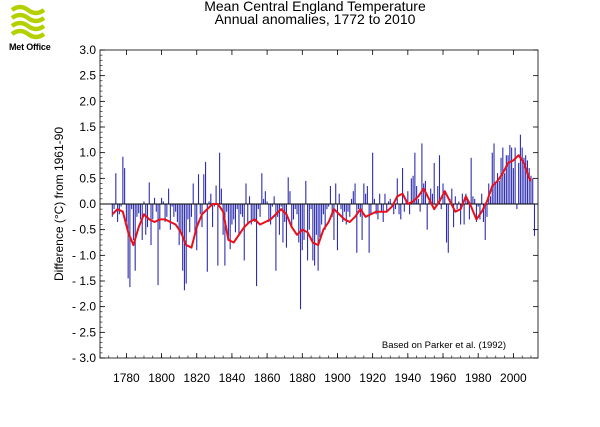 The width and height of the screenshot is (600, 427). I want to click on x-tick-label: 1980, so click(478, 378).